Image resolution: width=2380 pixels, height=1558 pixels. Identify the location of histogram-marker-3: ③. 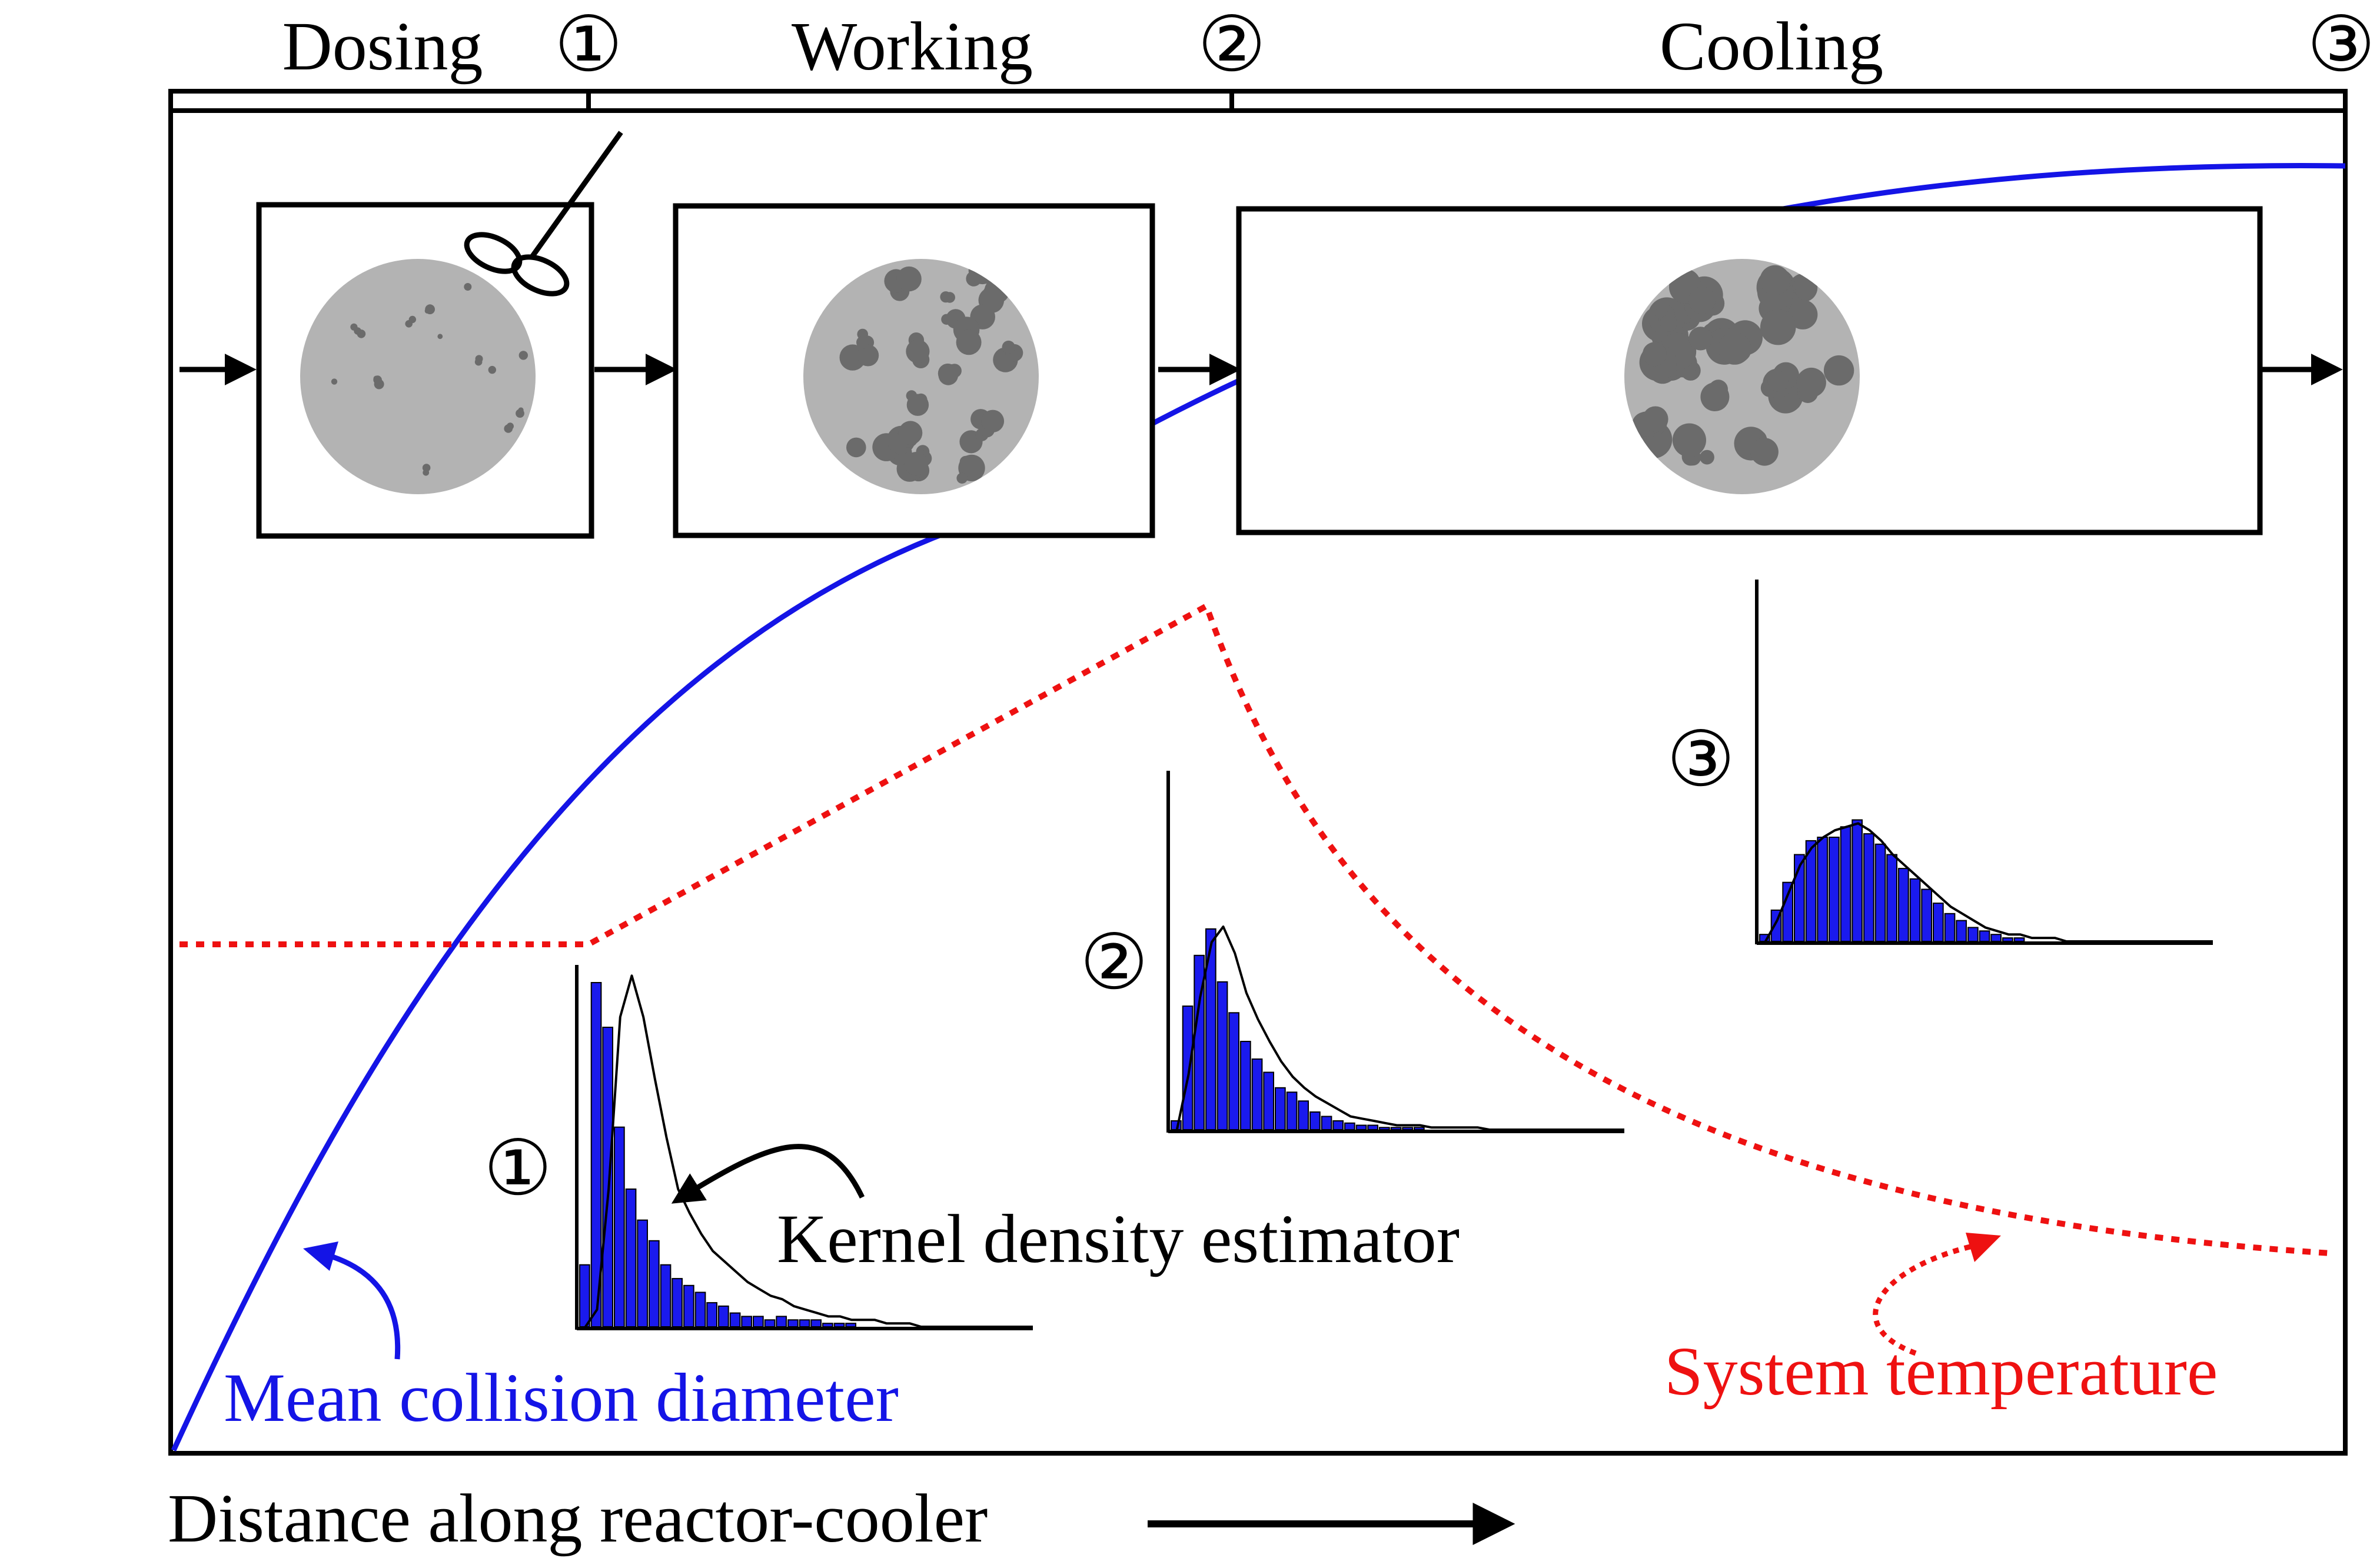
(1701, 760).